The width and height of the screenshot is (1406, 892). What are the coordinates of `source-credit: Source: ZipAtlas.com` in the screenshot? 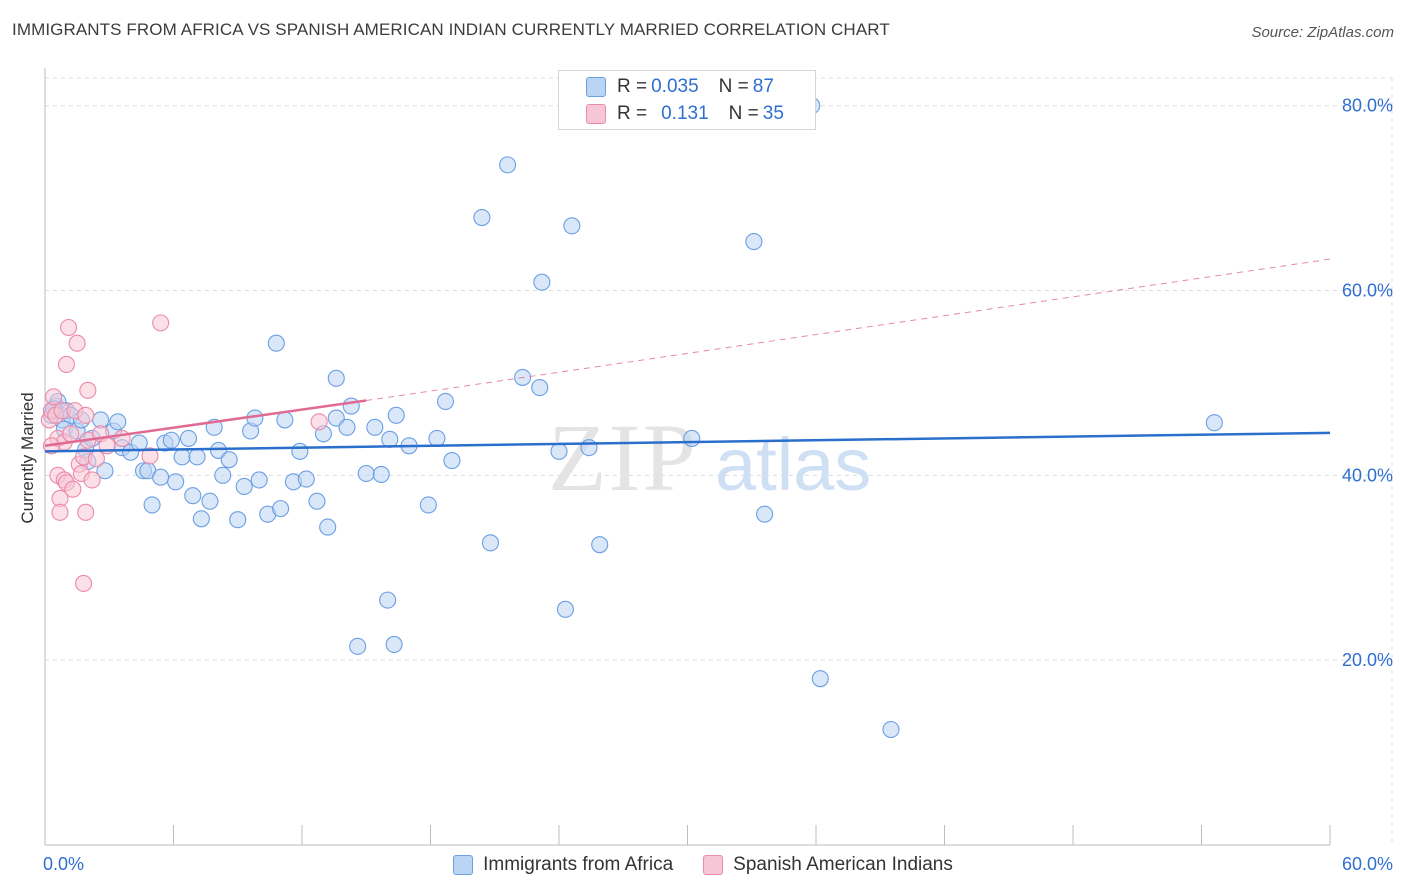 It's located at (1322, 32).